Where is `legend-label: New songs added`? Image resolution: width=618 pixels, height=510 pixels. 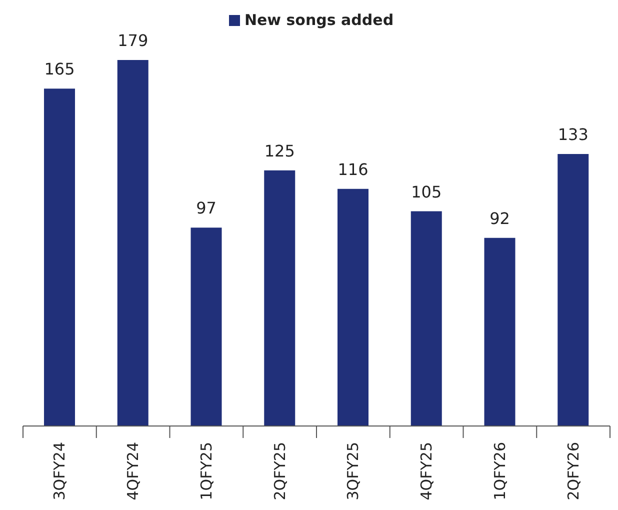
legend-label: New songs added is located at coordinates (319, 20).